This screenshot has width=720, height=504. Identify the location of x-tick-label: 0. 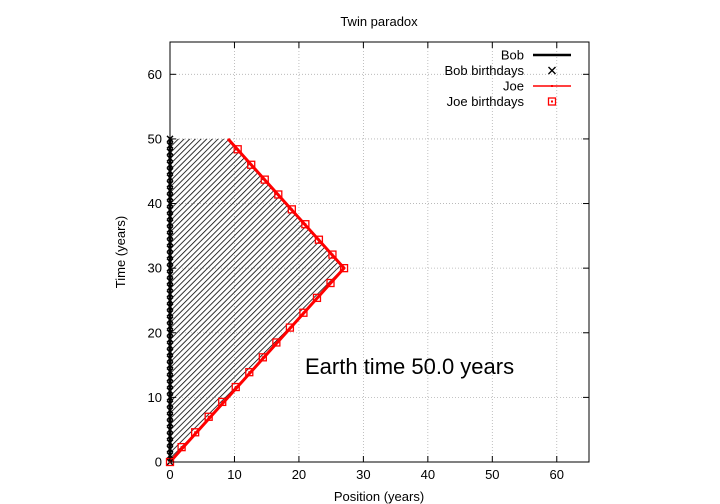
(169, 474).